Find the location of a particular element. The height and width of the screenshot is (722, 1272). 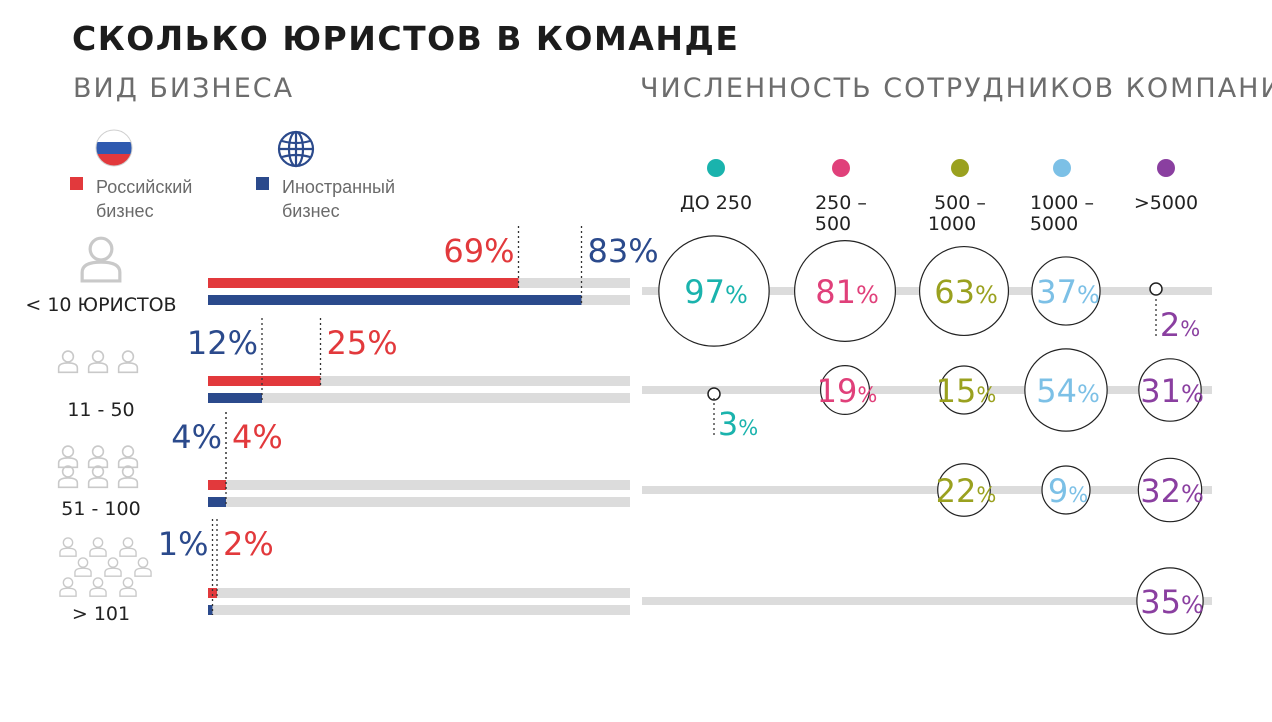

column-label-line1: 1000 – is located at coordinates (1062, 203).